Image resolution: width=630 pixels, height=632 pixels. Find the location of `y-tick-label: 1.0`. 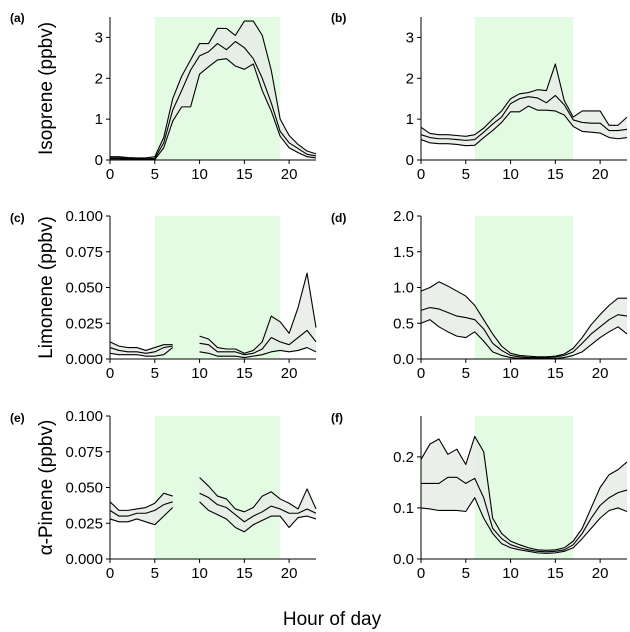

y-tick-label: 1.0 is located at coordinates (403, 288).